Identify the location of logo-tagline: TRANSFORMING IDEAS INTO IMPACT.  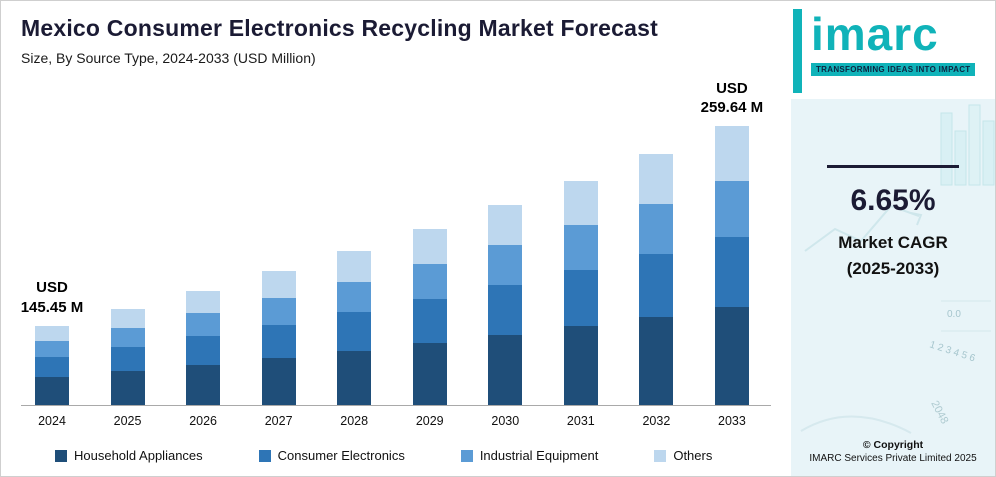
(893, 69).